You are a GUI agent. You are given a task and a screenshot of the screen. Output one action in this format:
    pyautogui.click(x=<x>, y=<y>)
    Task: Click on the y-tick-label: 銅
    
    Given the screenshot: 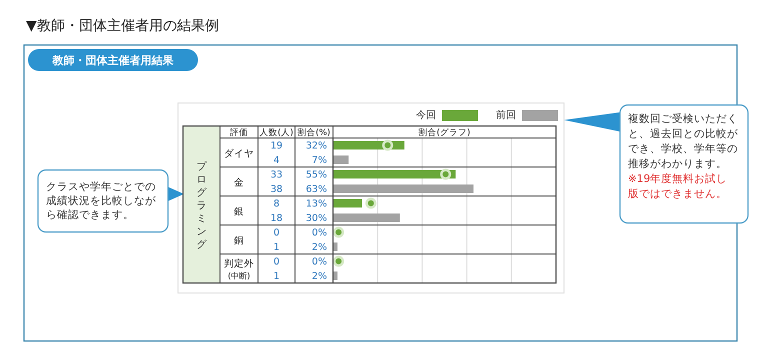 What is the action you would take?
    pyautogui.click(x=239, y=241)
    